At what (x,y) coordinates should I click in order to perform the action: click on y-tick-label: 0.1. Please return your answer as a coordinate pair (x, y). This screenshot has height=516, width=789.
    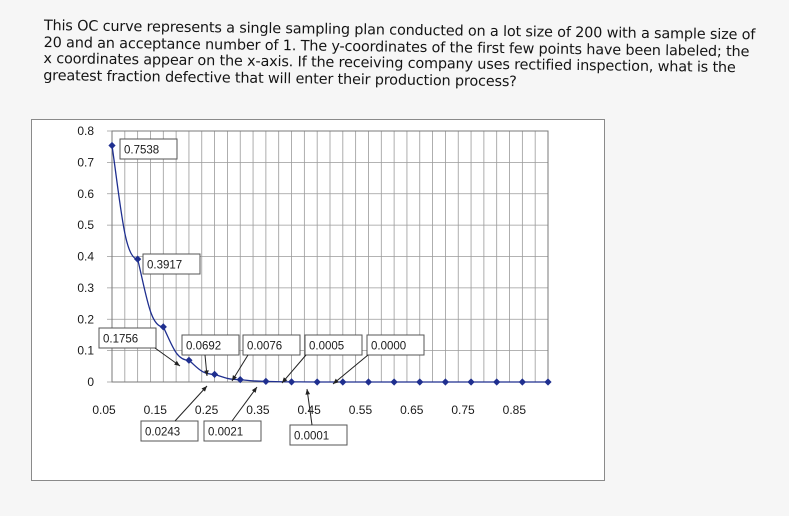
    Looking at the image, I should click on (85, 351).